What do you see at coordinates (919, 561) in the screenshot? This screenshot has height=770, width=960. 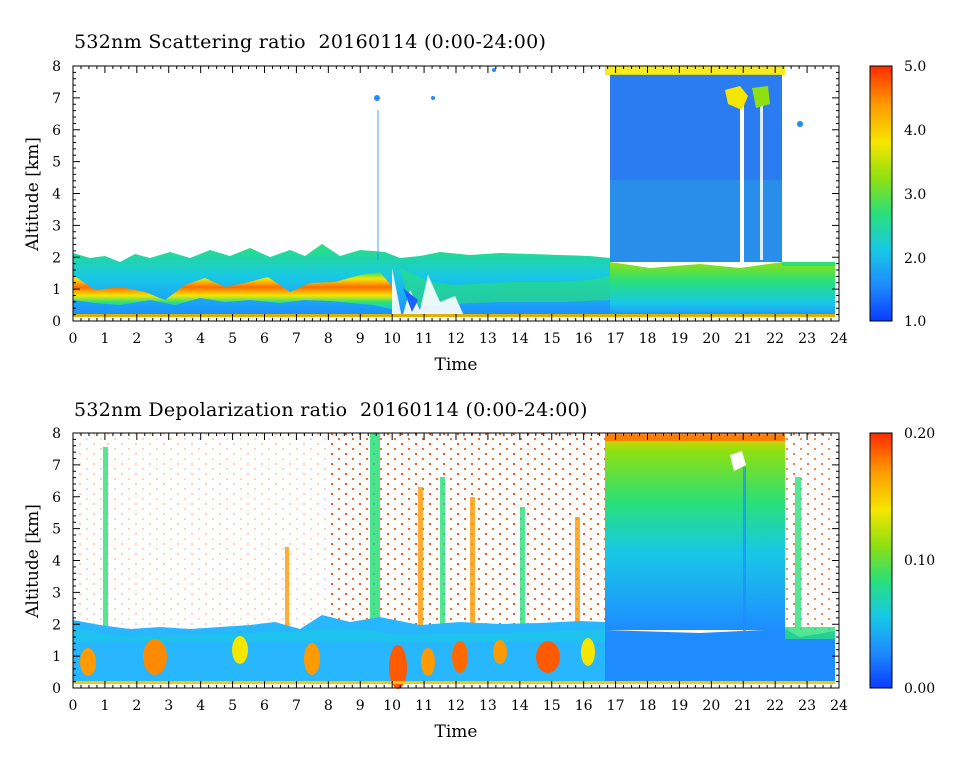 I see `colorbar-label: 0.10` at bounding box center [919, 561].